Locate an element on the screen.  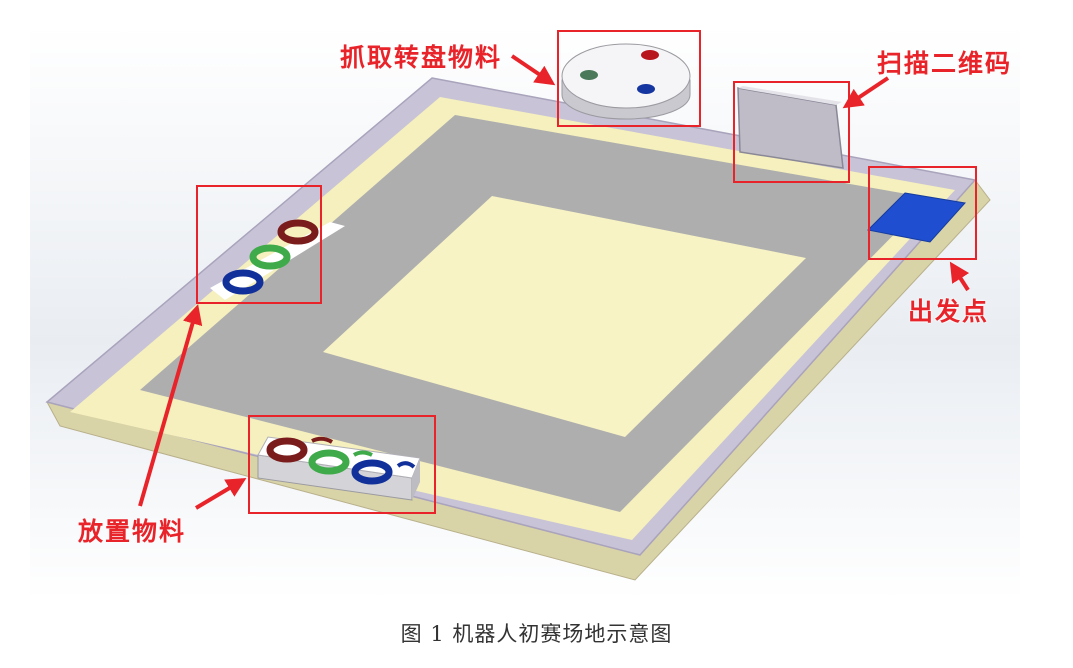
left-placement-highlight-box is located at coordinates (259, 244).